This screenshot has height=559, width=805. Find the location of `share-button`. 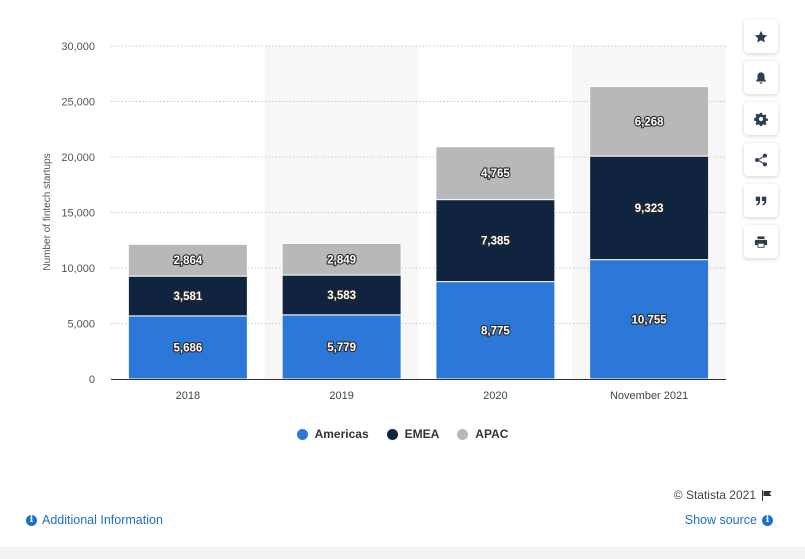

share-button is located at coordinates (761, 159).